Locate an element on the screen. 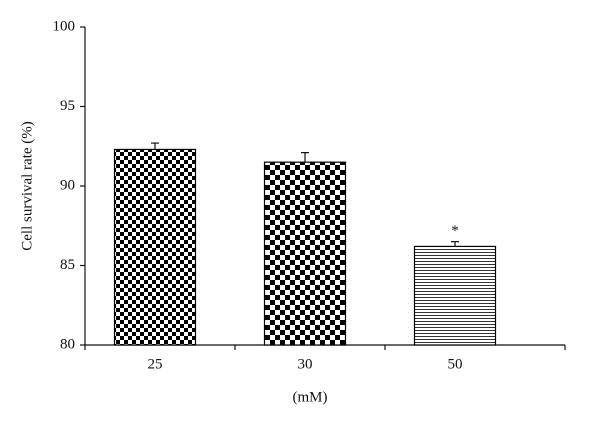 The width and height of the screenshot is (600, 426). x-tick-label: 30 is located at coordinates (305, 364).